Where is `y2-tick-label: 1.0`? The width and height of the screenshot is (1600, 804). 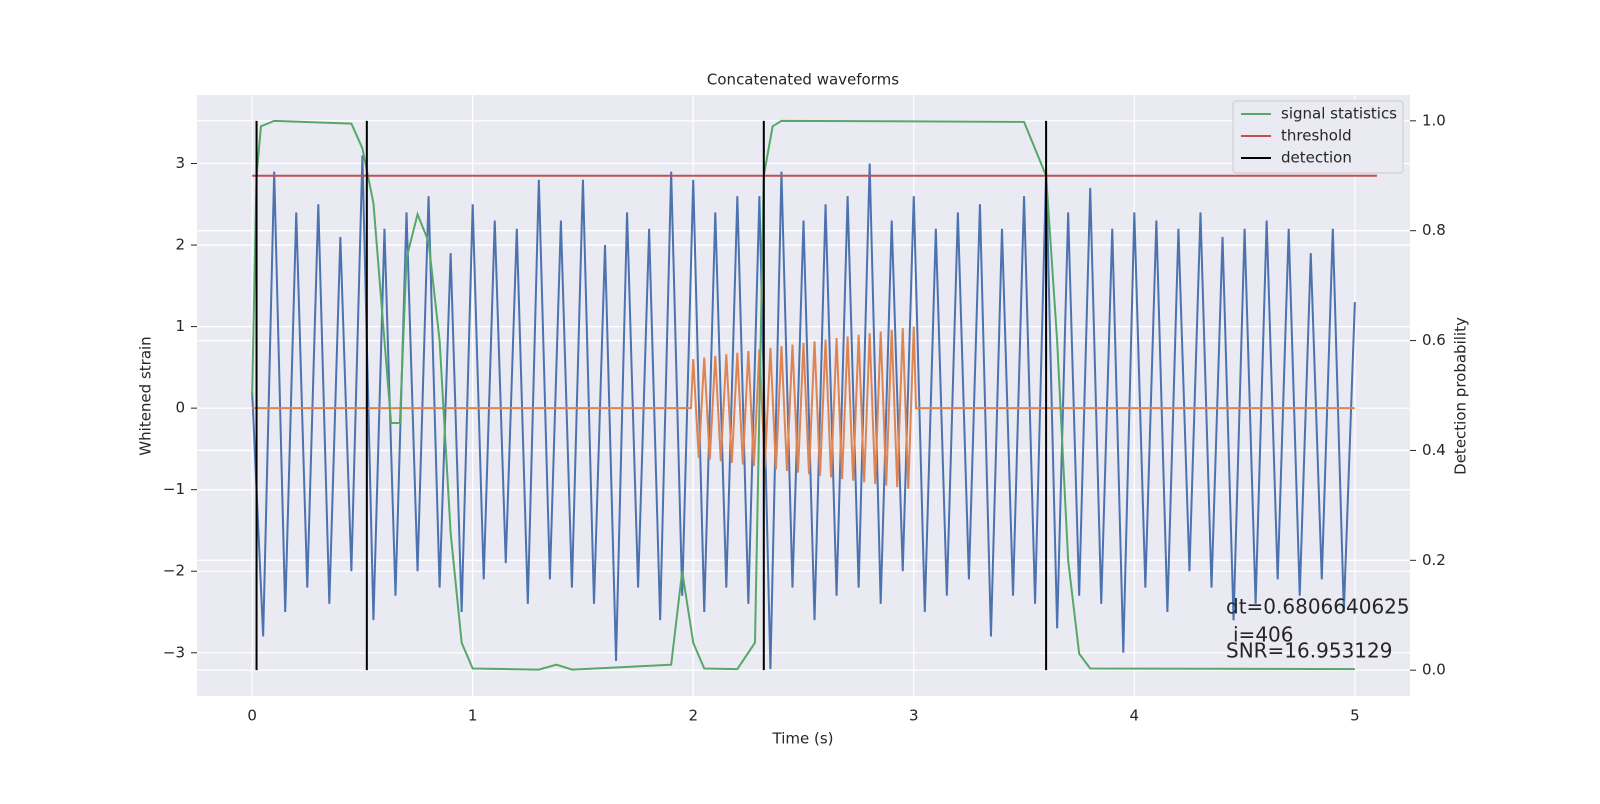
y2-tick-label: 1.0 is located at coordinates (1434, 120).